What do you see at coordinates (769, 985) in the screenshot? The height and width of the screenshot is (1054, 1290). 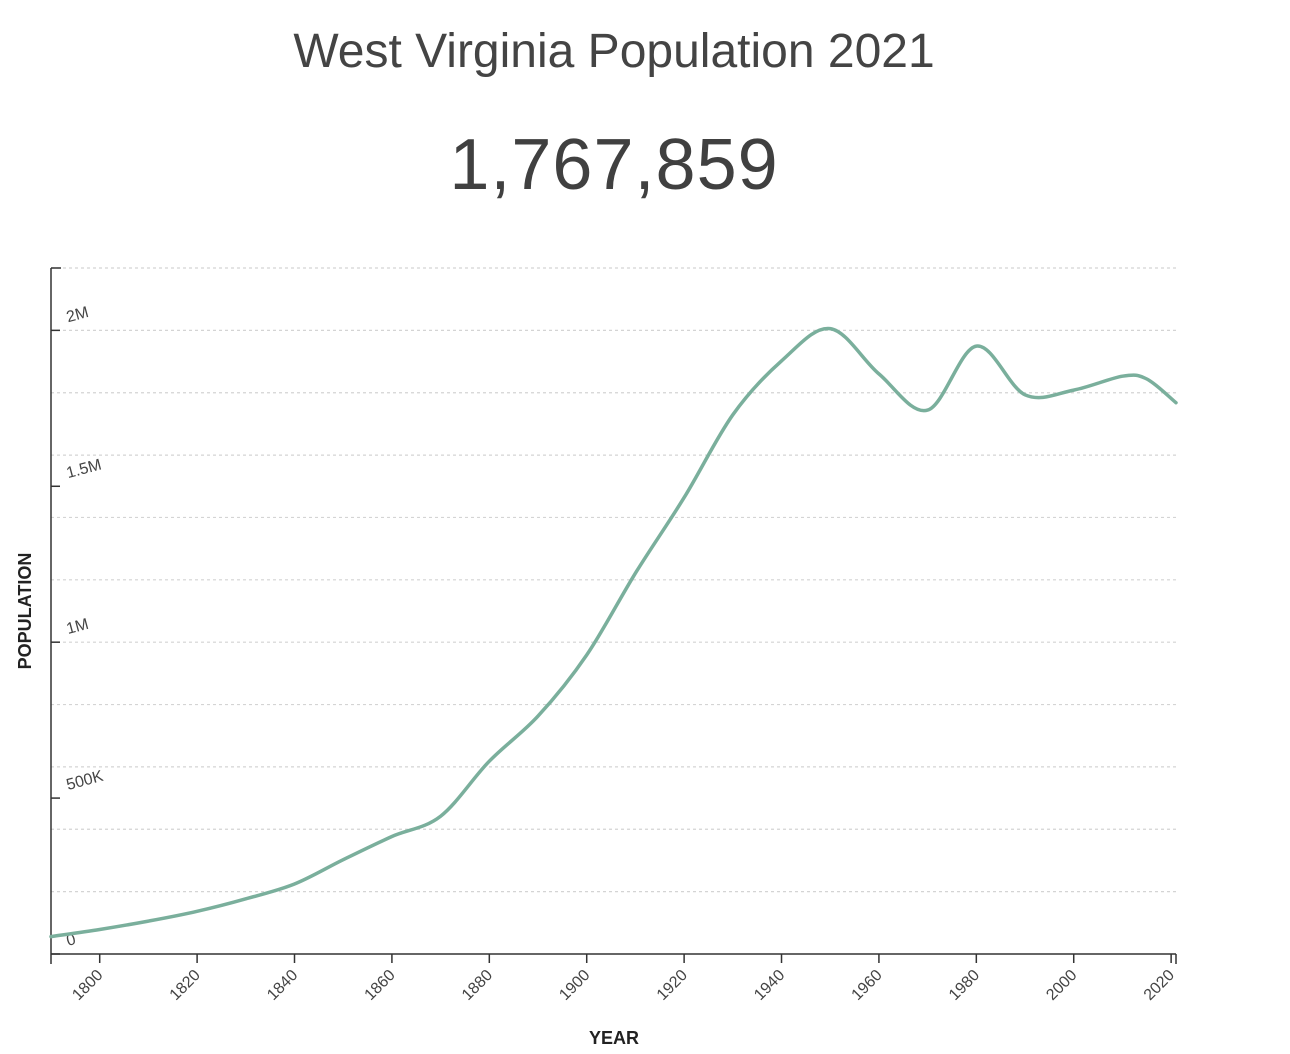 I see `x-tick-label: 1940` at bounding box center [769, 985].